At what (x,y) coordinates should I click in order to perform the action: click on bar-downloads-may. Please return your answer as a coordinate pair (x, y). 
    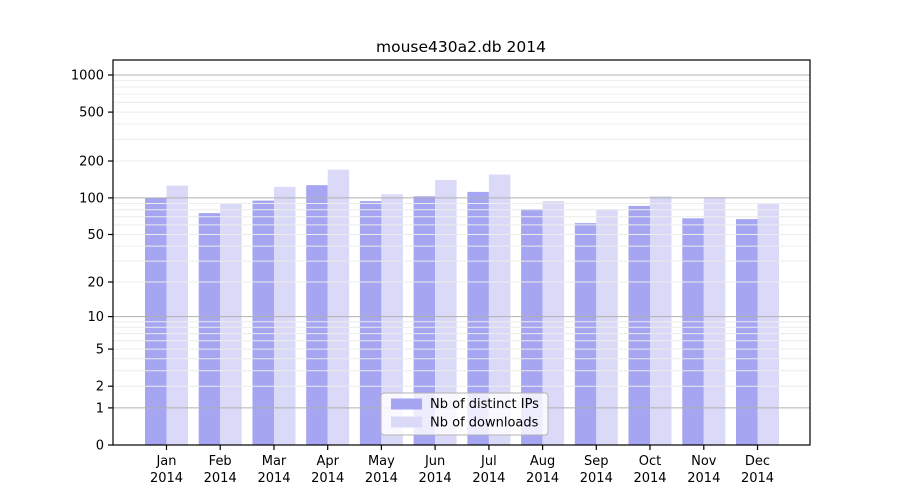
    Looking at the image, I should click on (392, 319).